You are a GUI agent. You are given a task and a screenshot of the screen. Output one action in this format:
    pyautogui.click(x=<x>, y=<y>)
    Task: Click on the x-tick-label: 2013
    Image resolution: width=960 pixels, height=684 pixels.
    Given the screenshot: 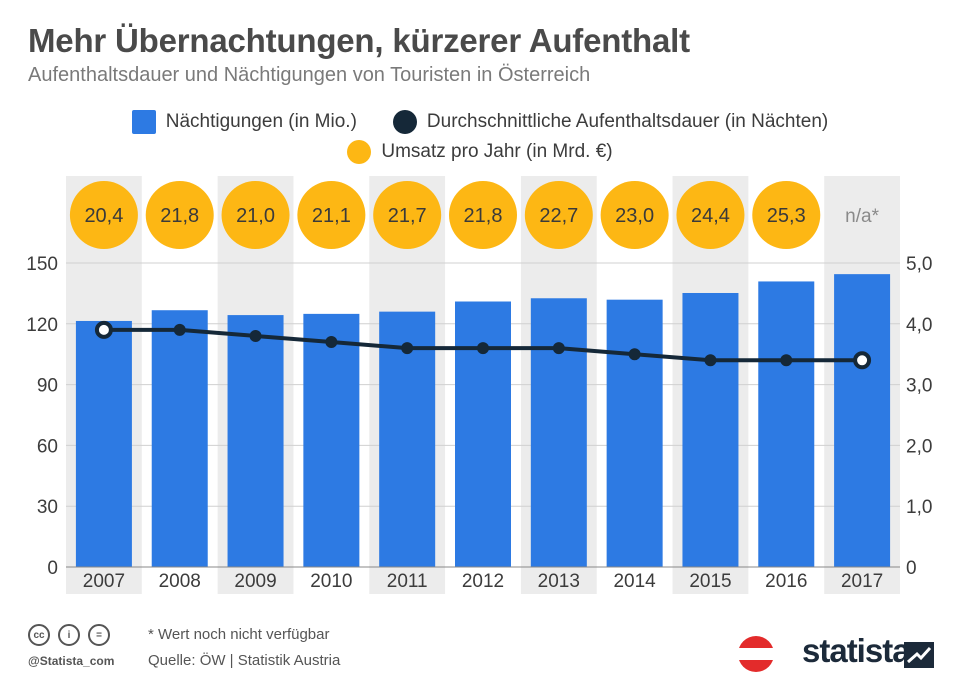 What is the action you would take?
    pyautogui.click(x=559, y=581)
    